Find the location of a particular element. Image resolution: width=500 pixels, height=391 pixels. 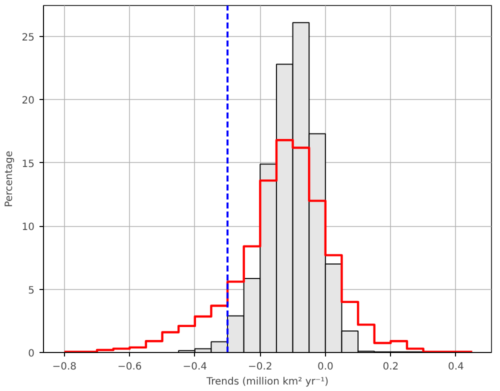

x-tick-label: −0.6 is located at coordinates (130, 367).